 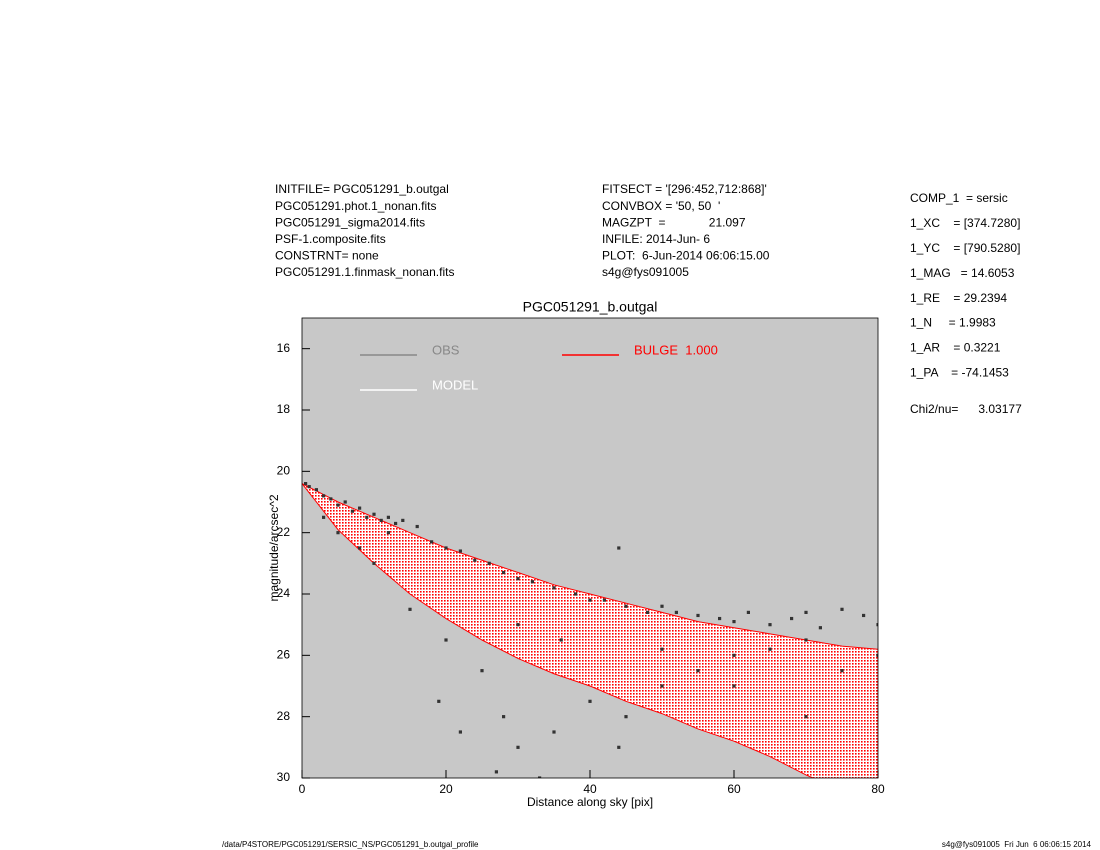 What do you see at coordinates (953, 323) in the screenshot?
I see `fit-parameter: 1_N = 1.9983` at bounding box center [953, 323].